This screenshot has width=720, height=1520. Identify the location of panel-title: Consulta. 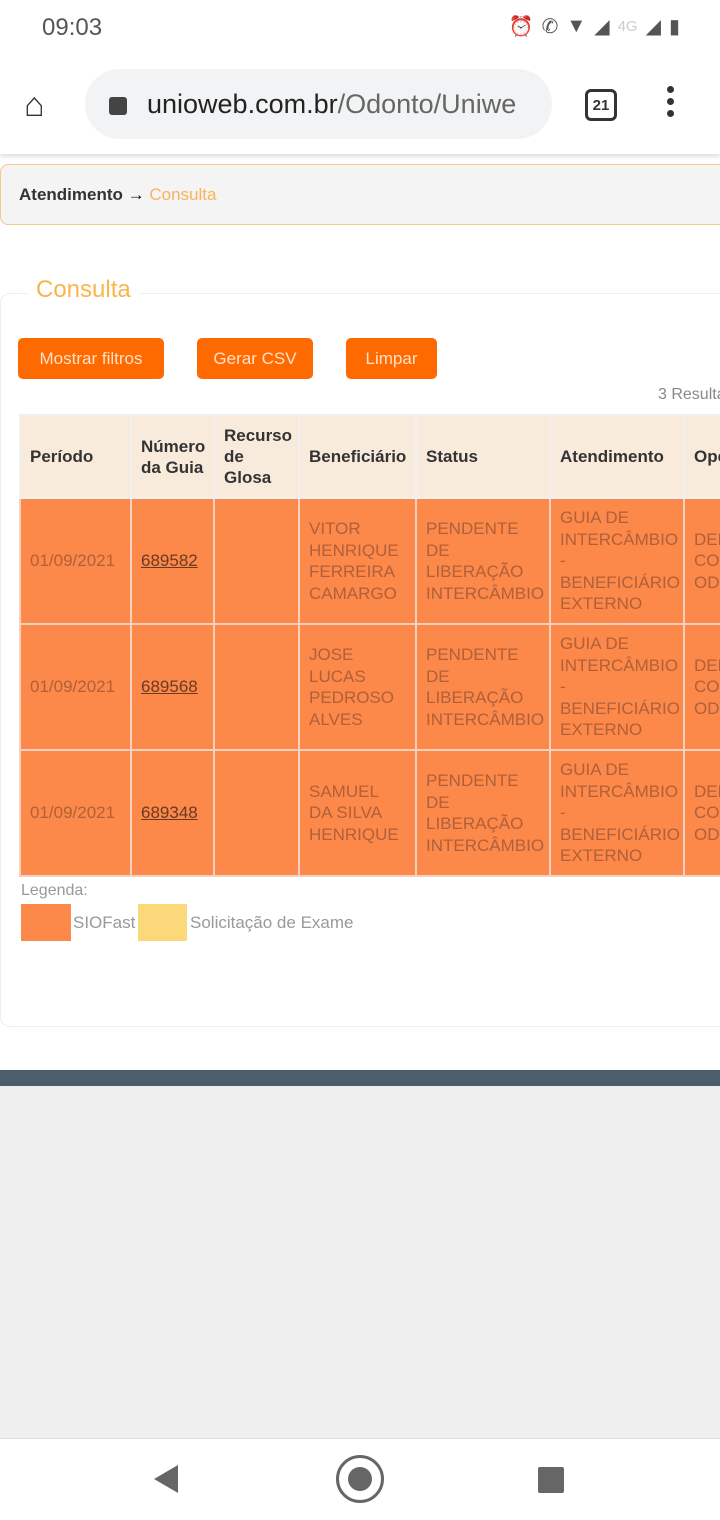
(83, 290).